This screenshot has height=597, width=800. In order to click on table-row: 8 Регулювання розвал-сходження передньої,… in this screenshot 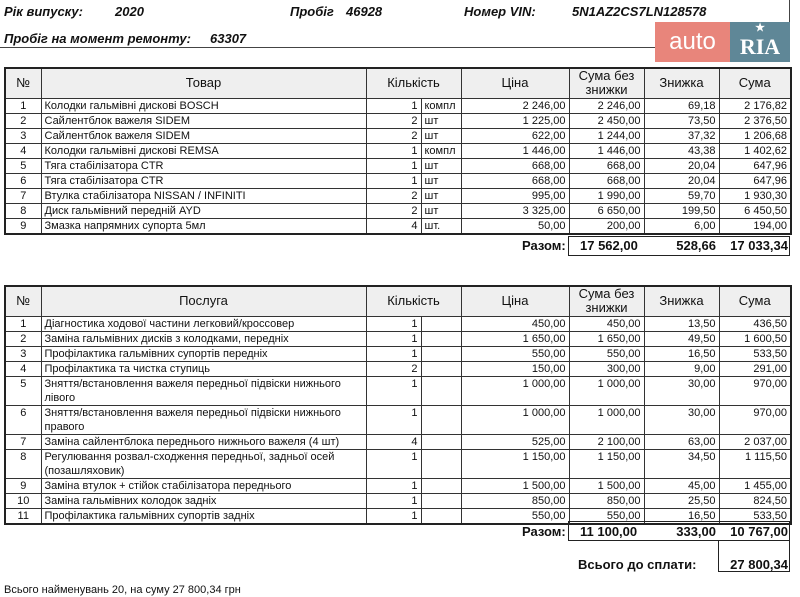, I will do `click(398, 463)`.